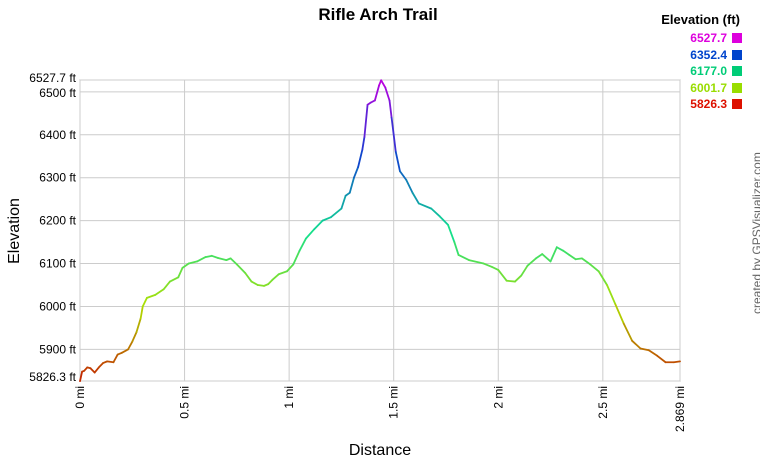 The width and height of the screenshot is (760, 460). What do you see at coordinates (57, 264) in the screenshot?
I see `y-tick-label: 6100 ft` at bounding box center [57, 264].